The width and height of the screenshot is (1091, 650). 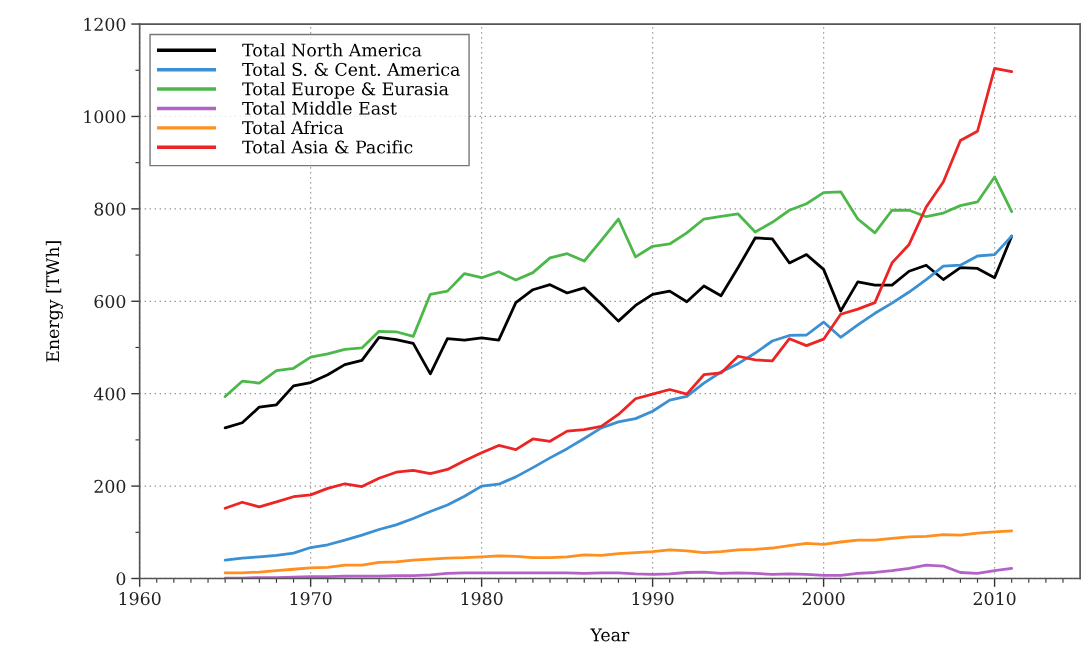 I want to click on y-tick-label: 1200, so click(x=105, y=24).